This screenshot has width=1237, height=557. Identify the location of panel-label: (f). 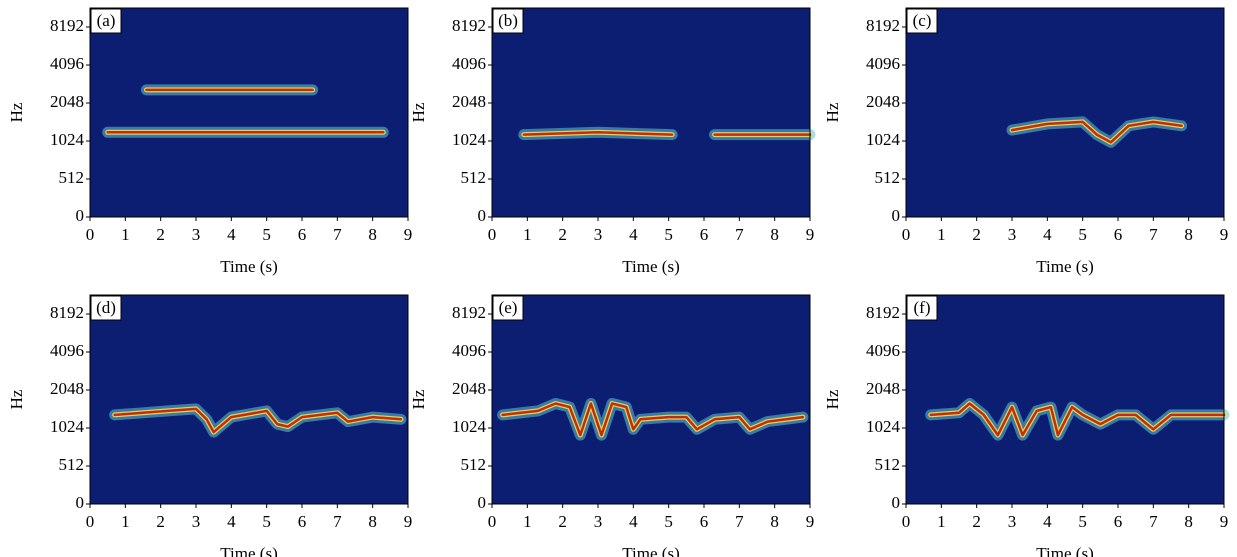
(922, 307).